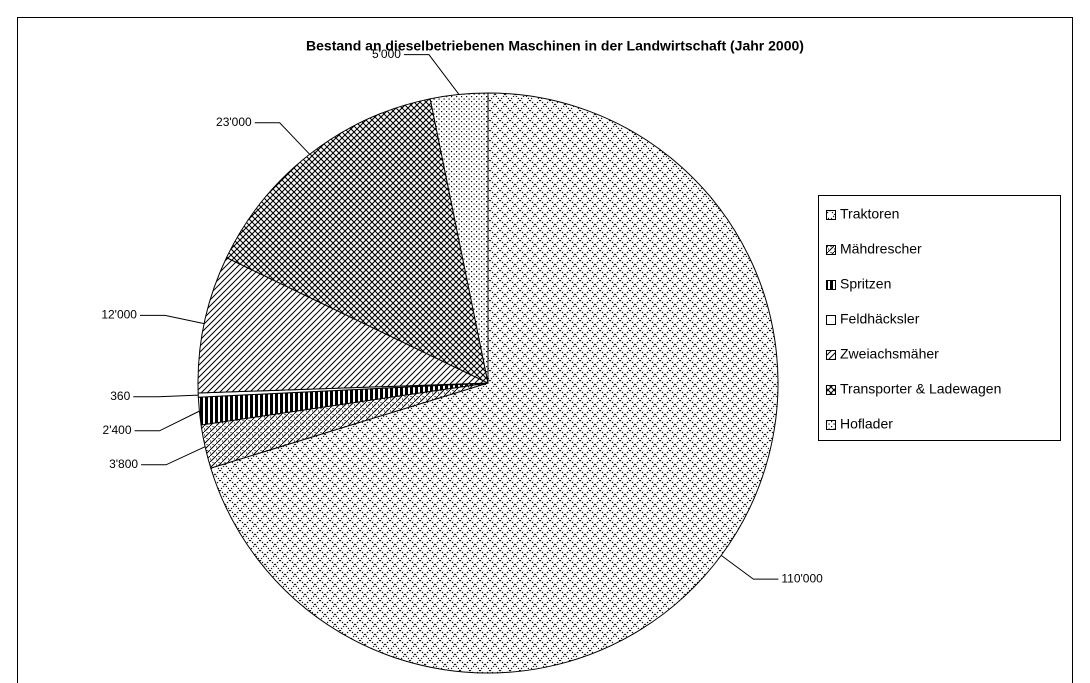  Describe the element at coordinates (123, 464) in the screenshot. I see `data-label: 3'800` at that location.